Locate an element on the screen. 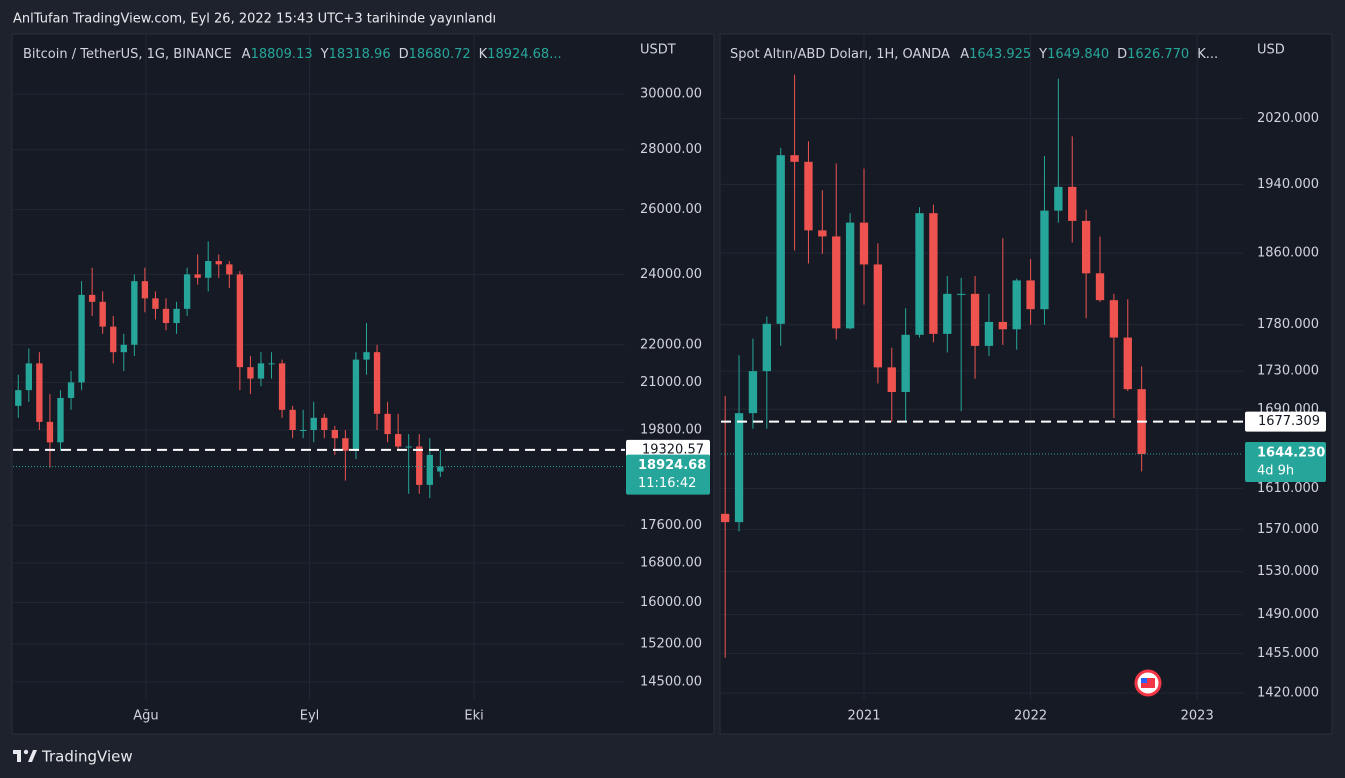 The height and width of the screenshot is (778, 1345). y-tick-label: 1860.000 is located at coordinates (1288, 253).